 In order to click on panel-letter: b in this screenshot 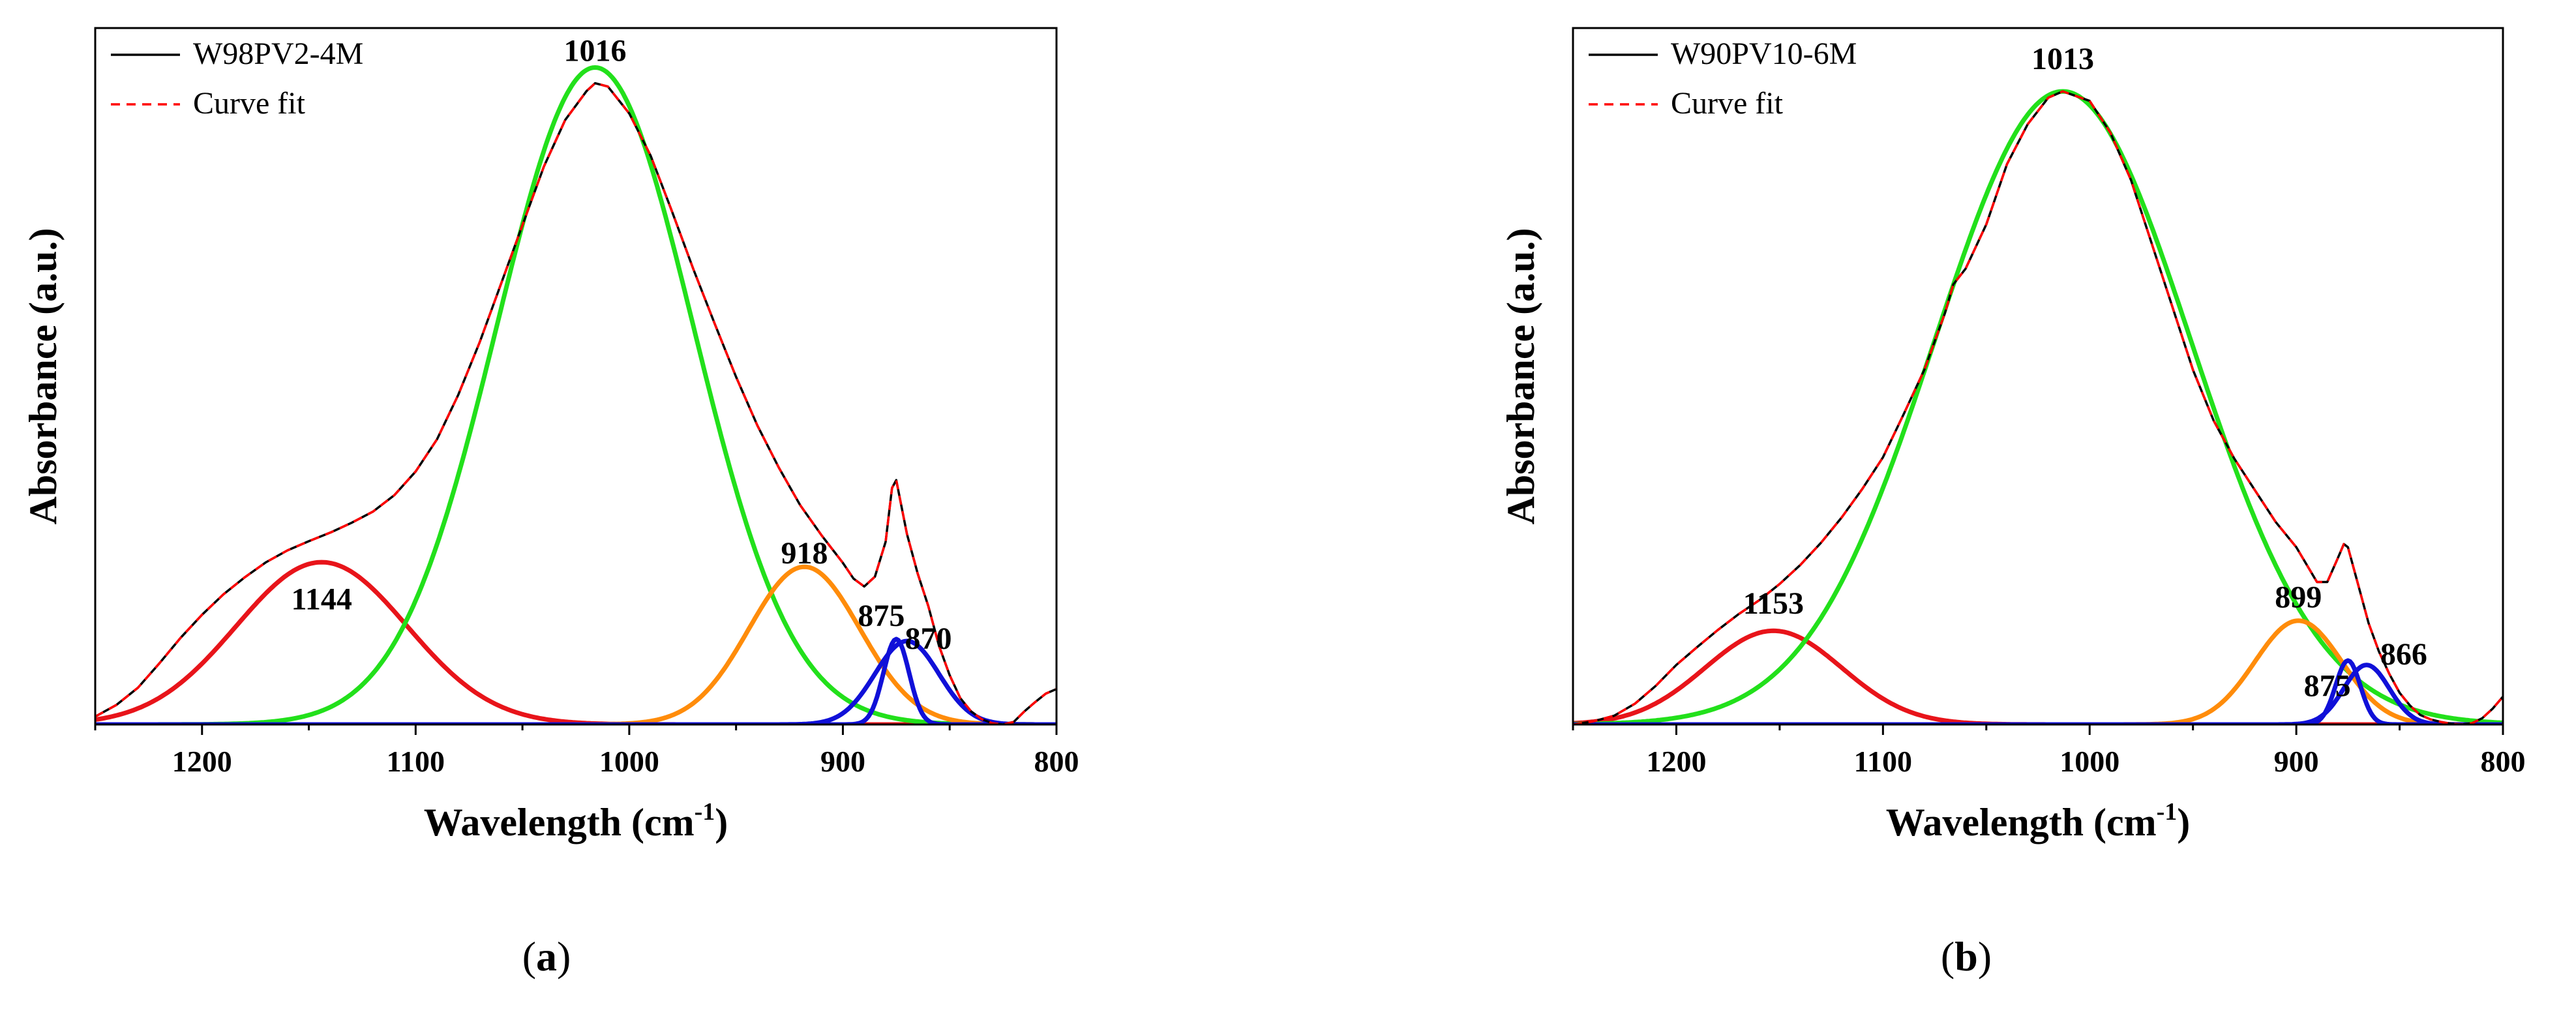, I will do `click(1966, 956)`.